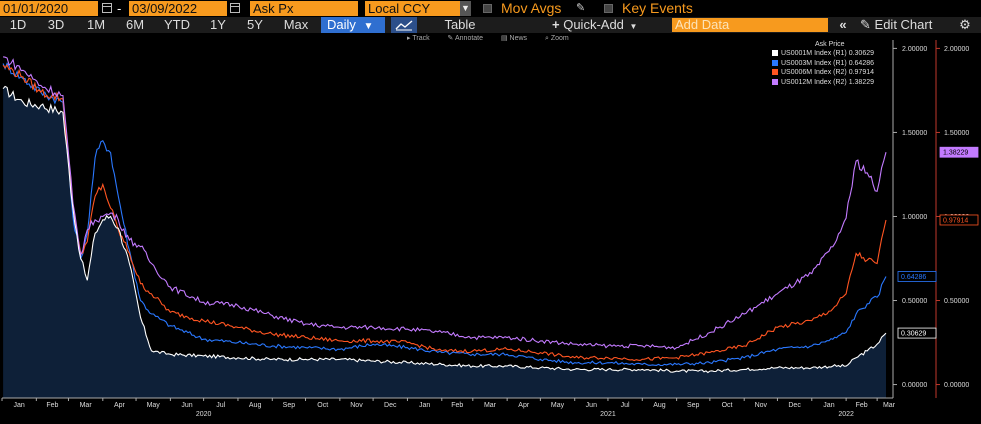 This screenshot has width=981, height=424. Describe the element at coordinates (96, 24) in the screenshot. I see `range-1m-button: 1M` at that location.